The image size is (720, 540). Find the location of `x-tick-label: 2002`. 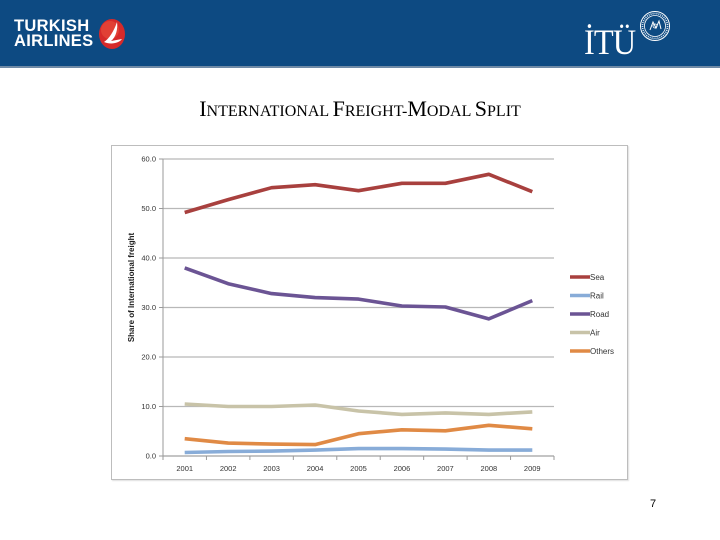

x-tick-label: 2002 is located at coordinates (228, 468).